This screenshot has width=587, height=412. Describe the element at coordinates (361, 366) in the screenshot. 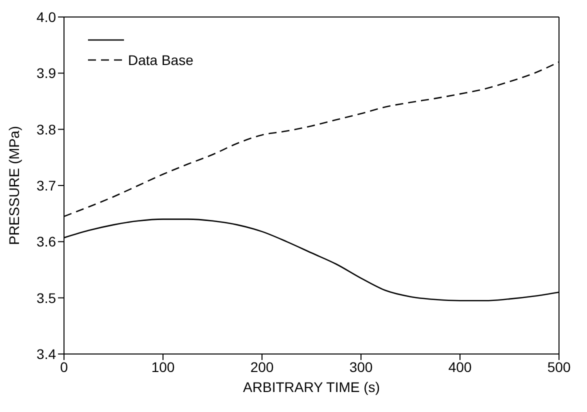

I see `x-tick-label: 300` at that location.